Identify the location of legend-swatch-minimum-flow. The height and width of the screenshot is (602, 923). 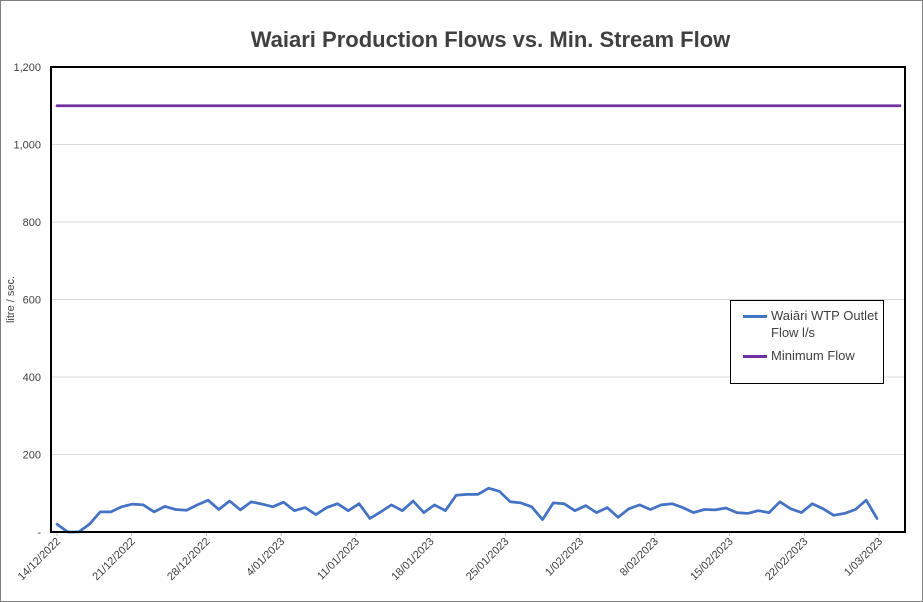
(755, 356).